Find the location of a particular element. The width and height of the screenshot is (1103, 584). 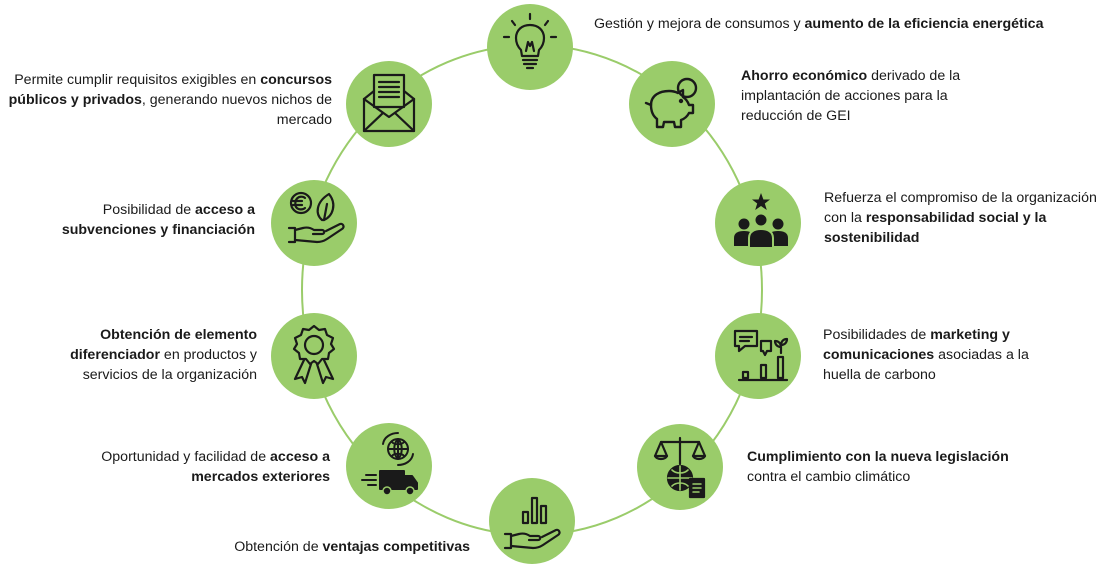

piggy-bank-icon is located at coordinates (671, 103).